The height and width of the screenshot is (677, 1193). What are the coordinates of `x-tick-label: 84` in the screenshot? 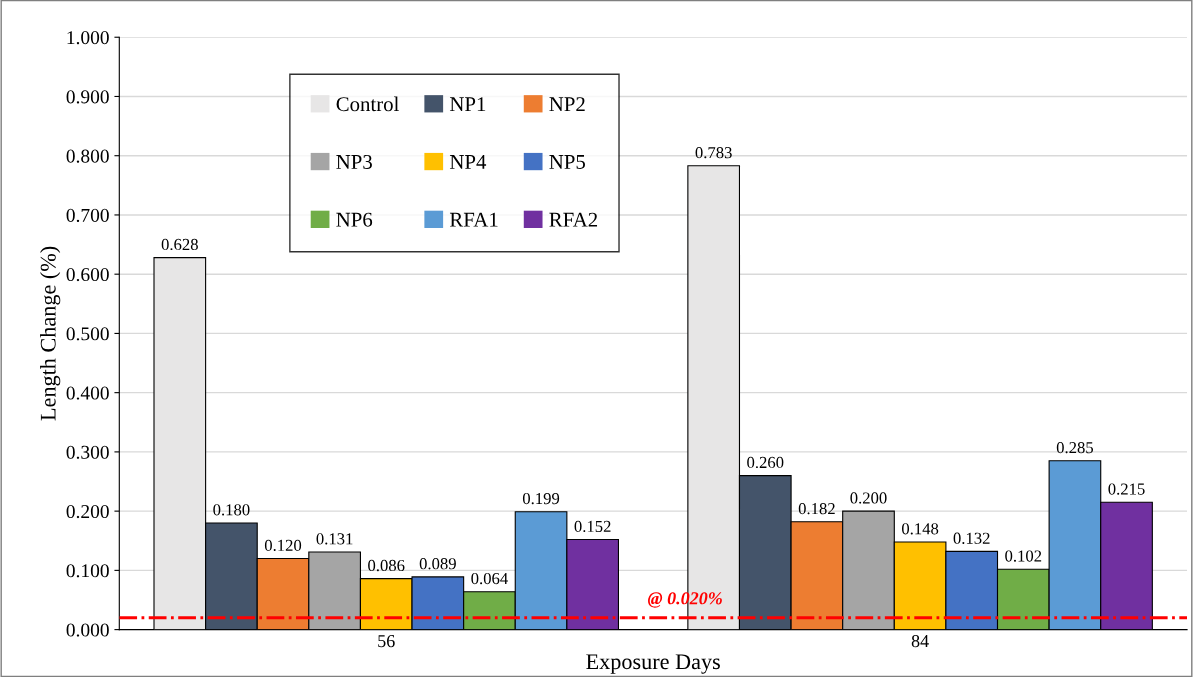 It's located at (920, 641).